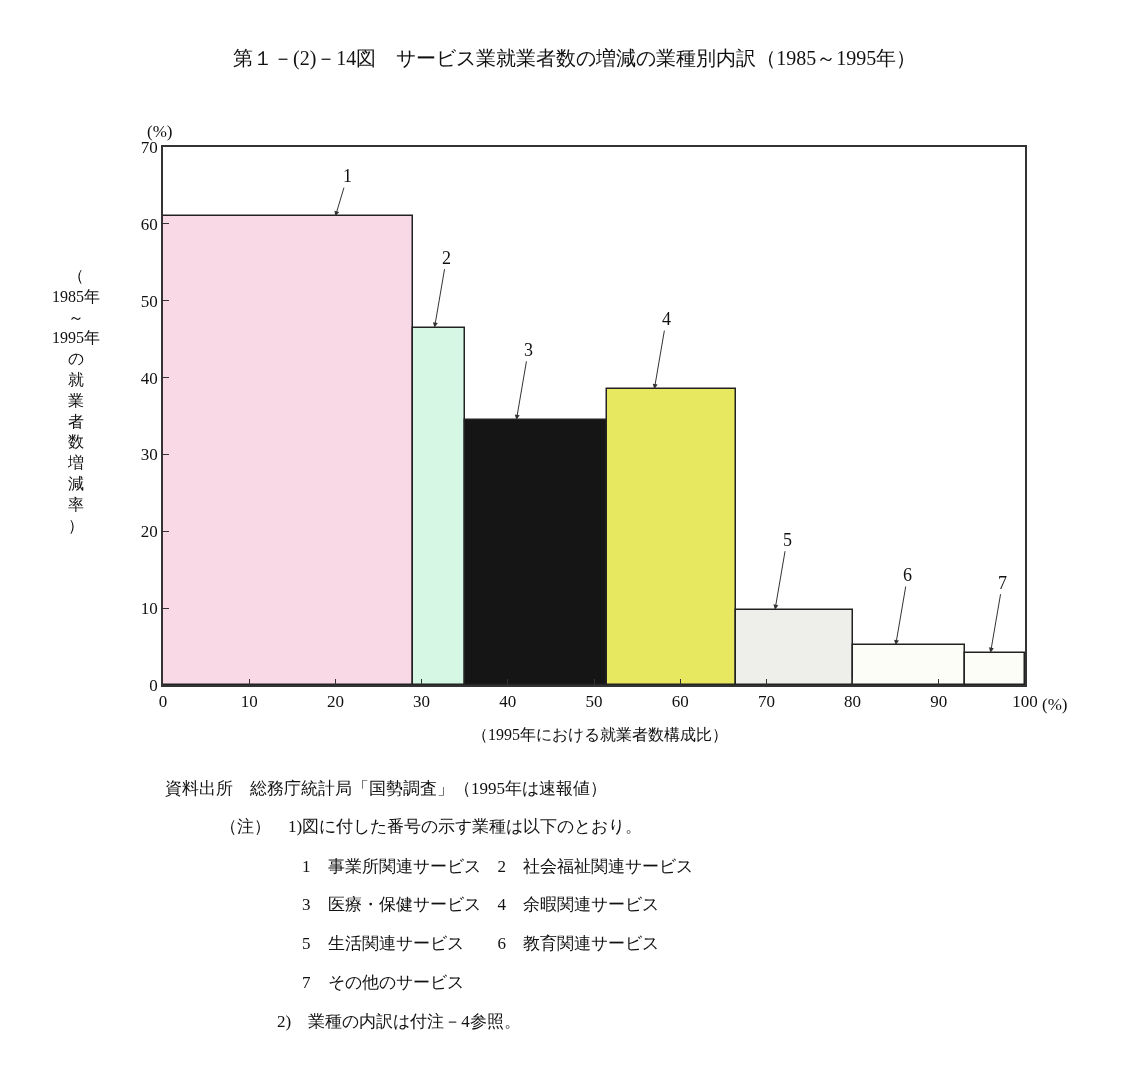 This screenshot has width=1129, height=1066. Describe the element at coordinates (347, 176) in the screenshot. I see `annotation: 1` at that location.